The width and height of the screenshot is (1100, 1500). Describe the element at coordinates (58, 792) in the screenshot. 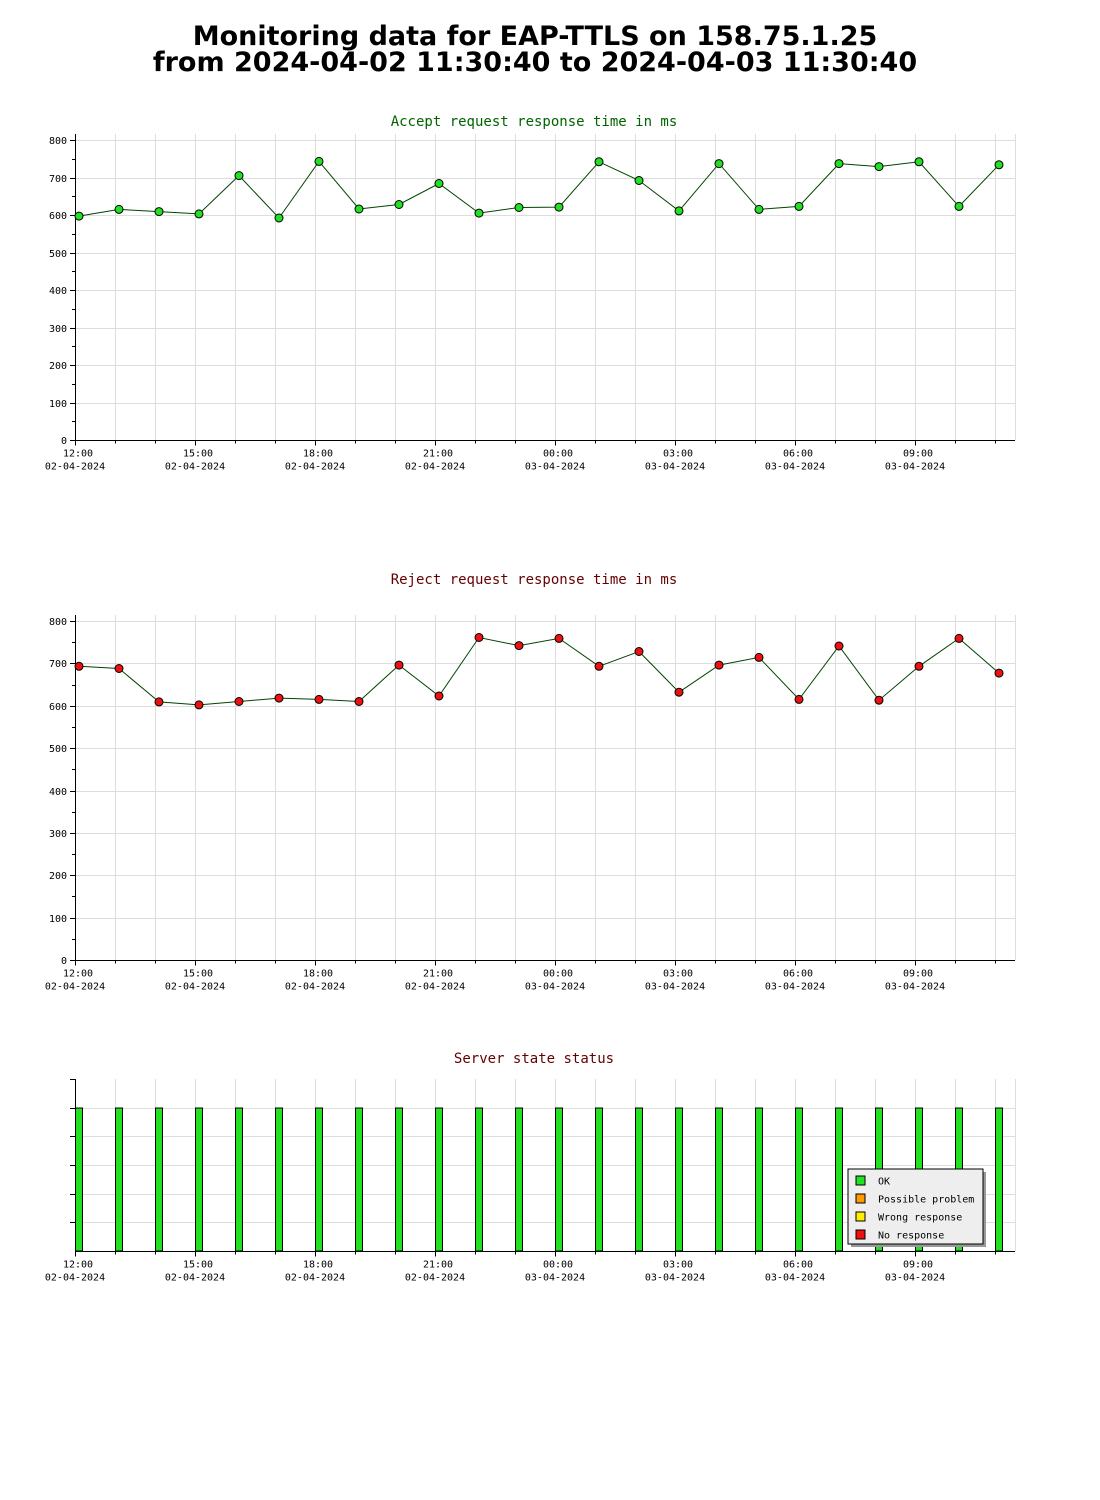

I see `y-tick-label: 400` at that location.